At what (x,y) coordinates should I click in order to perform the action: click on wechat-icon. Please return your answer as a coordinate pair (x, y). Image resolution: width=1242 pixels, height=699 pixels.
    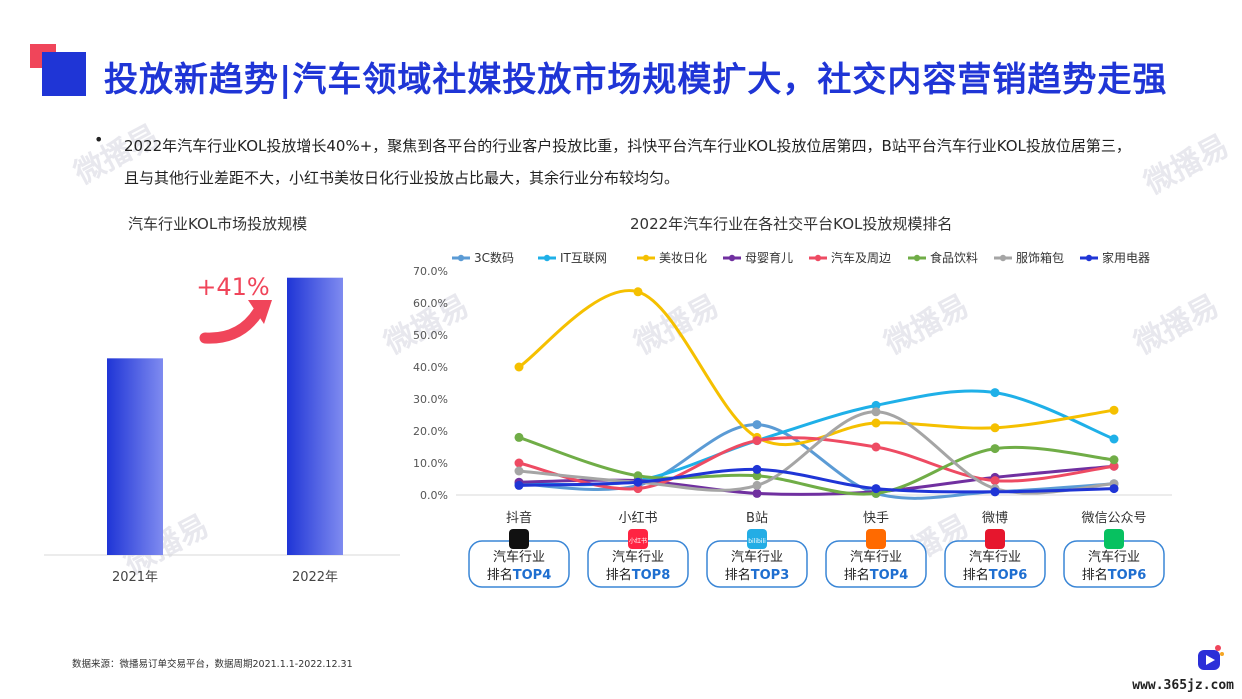
    Looking at the image, I should click on (1114, 539).